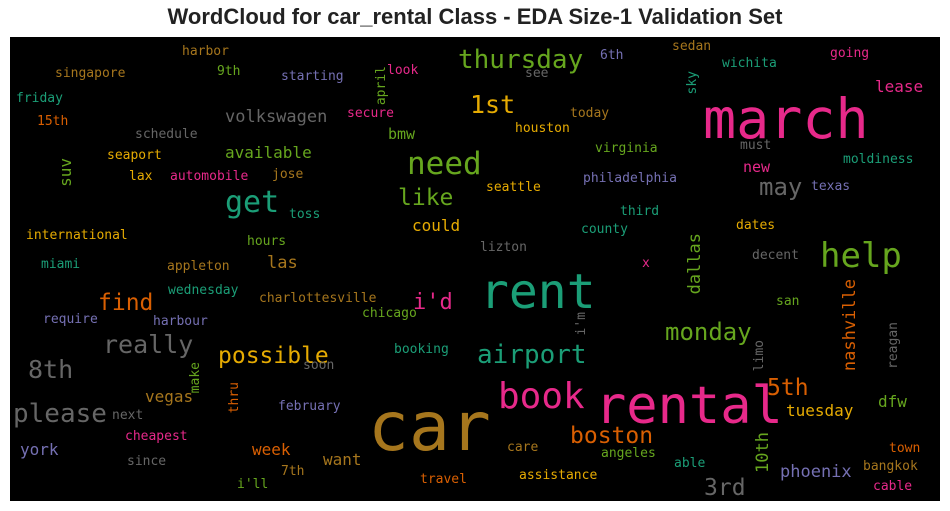 This screenshot has height=511, width=950. What do you see at coordinates (198, 266) in the screenshot?
I see `cloud-word-appleton: appleton` at bounding box center [198, 266].